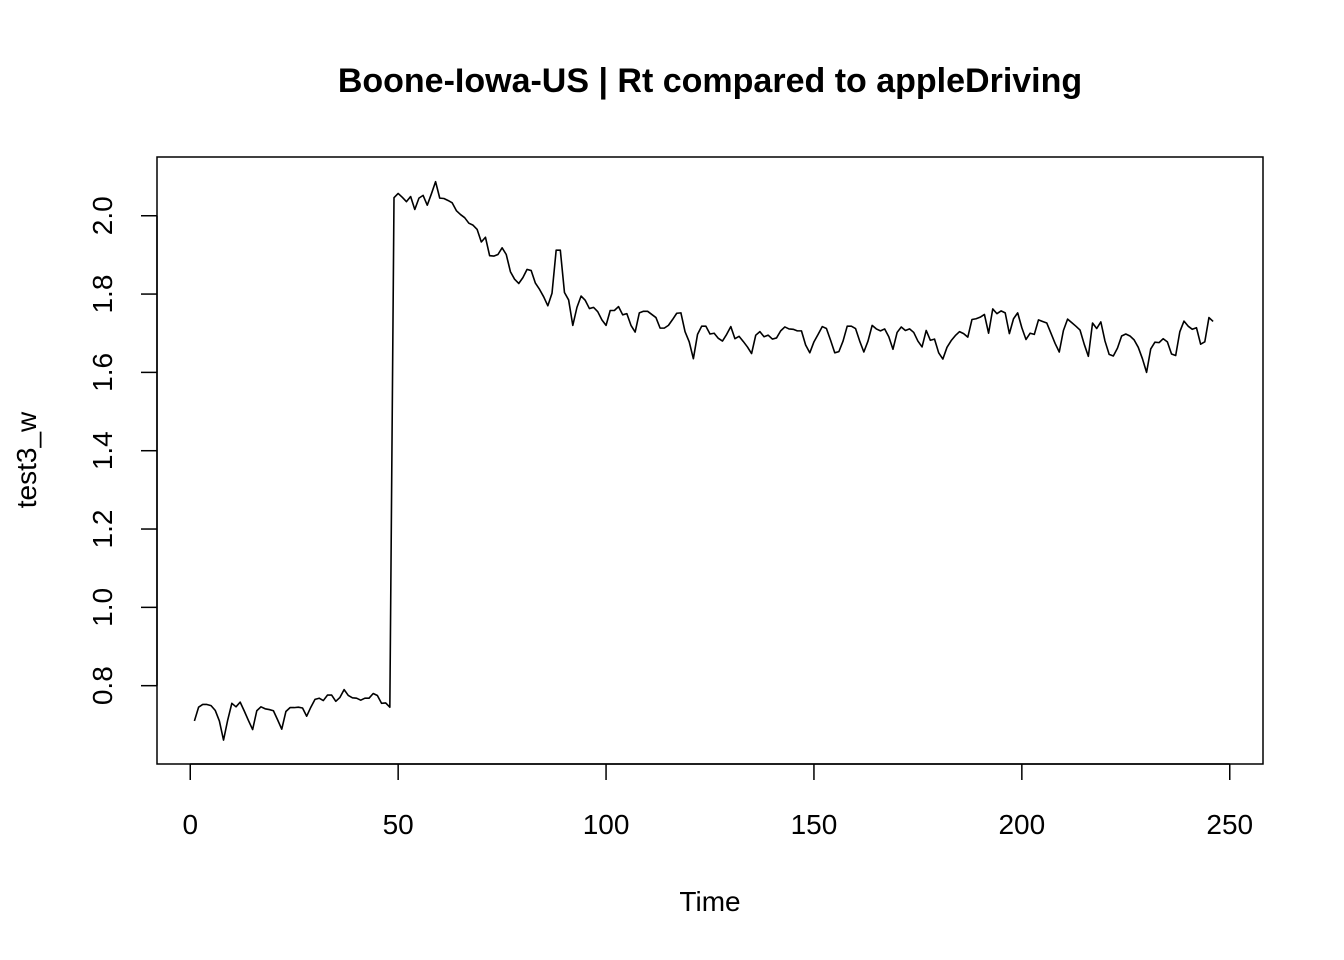  What do you see at coordinates (102, 529) in the screenshot?
I see `y-tick-label: 1.2` at bounding box center [102, 529].